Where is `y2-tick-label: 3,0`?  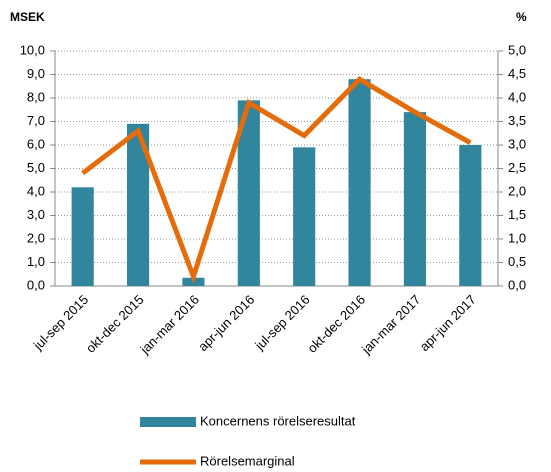
y2-tick-label: 3,0 is located at coordinates (517, 143).